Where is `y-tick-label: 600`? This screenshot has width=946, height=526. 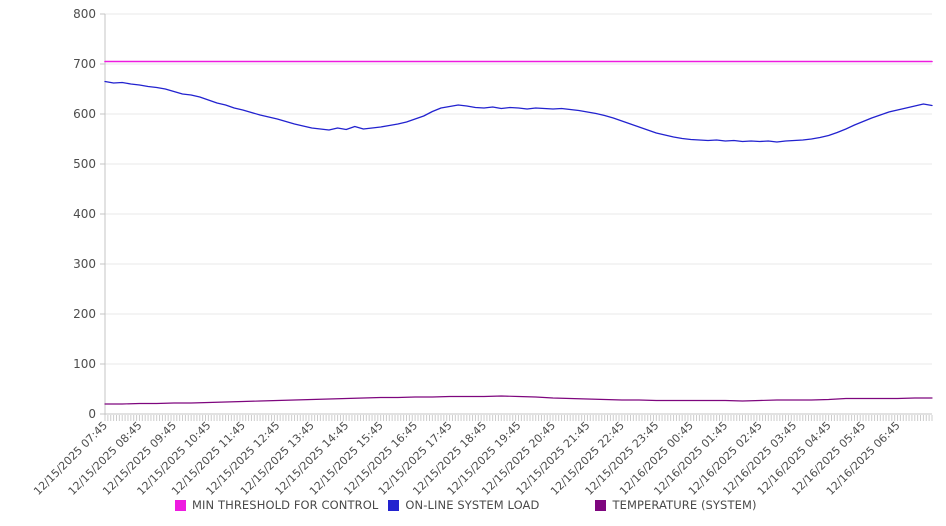 y-tick-label: 600 is located at coordinates (84, 114).